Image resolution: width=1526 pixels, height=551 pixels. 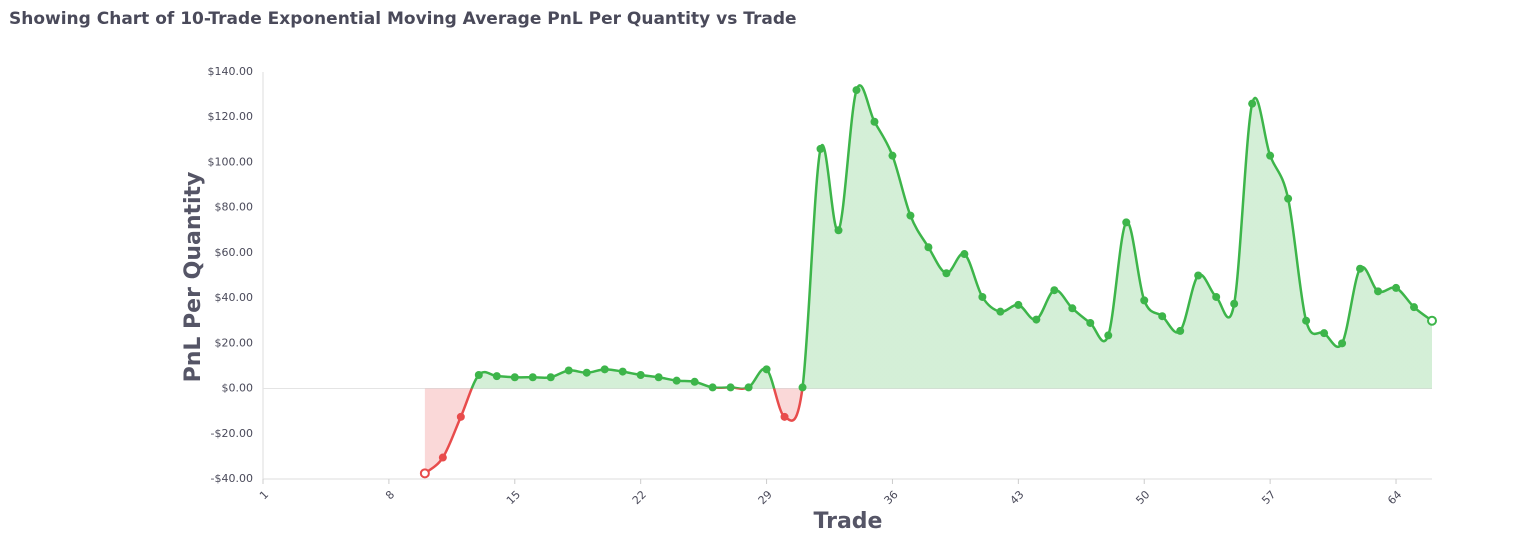 What do you see at coordinates (1394, 497) in the screenshot?
I see `x-tick-label: 64` at bounding box center [1394, 497].